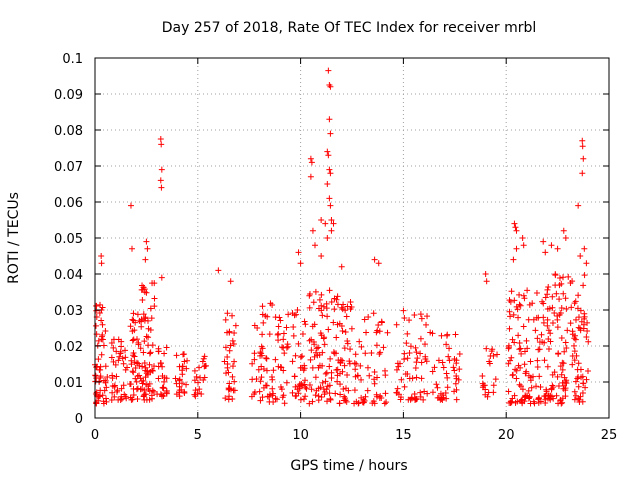 This screenshot has height=480, width=640. Describe the element at coordinates (198, 435) in the screenshot. I see `x-tick-label: 5` at that location.